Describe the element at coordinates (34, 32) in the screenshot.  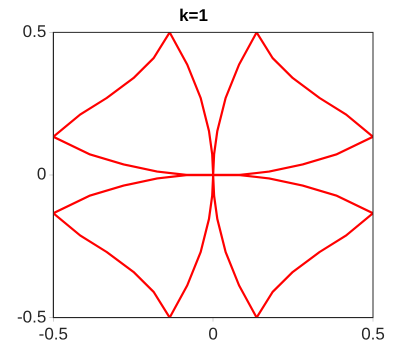
I see `y-tick-label: 0.5` at that location.